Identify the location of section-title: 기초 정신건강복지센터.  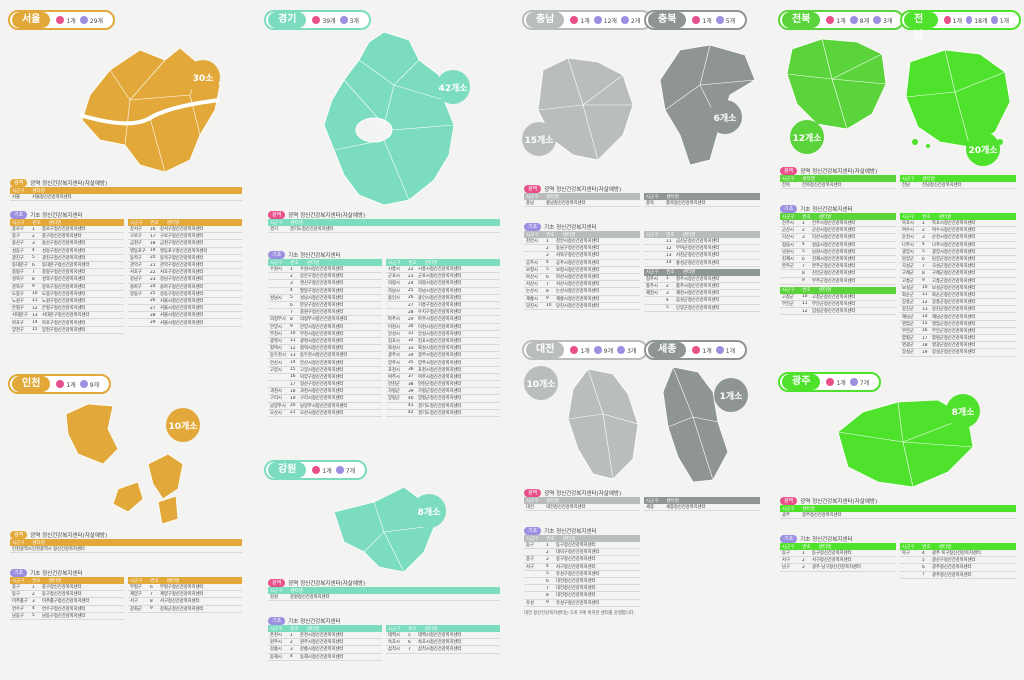
(56, 215).